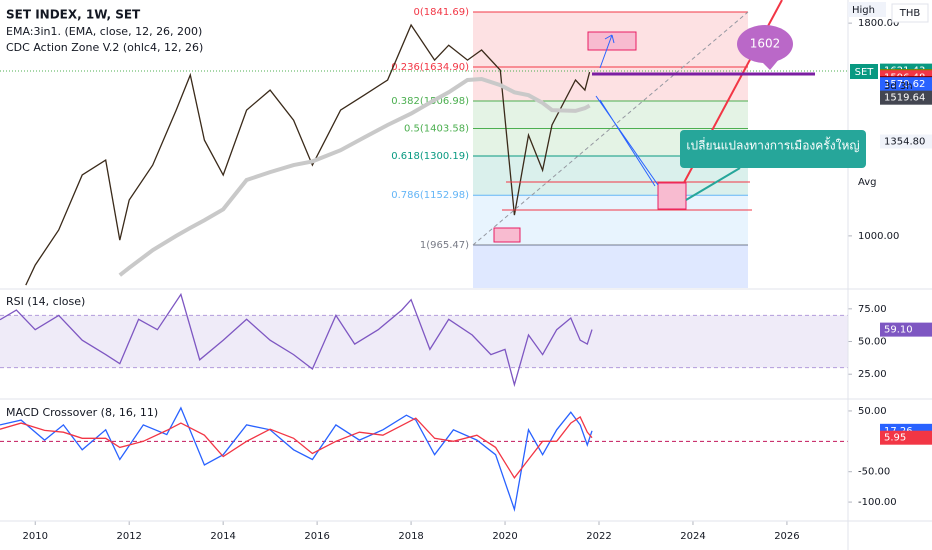  What do you see at coordinates (424, 341) in the screenshot?
I see `rsi-band` at bounding box center [424, 341].